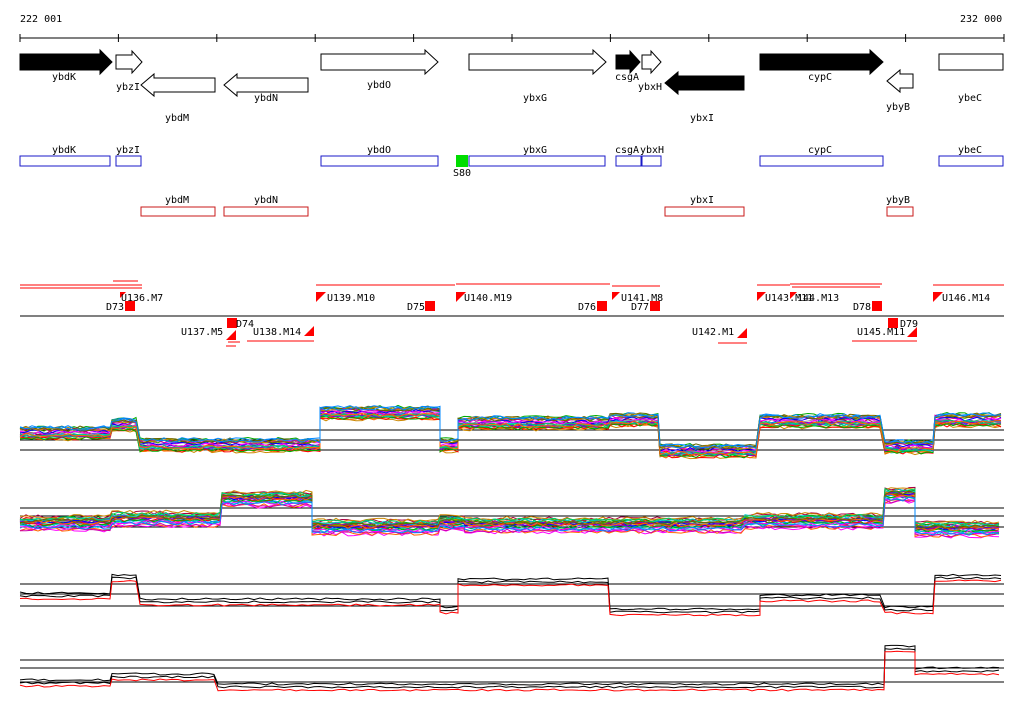 This screenshot has width=1024, height=714. Describe the element at coordinates (379, 85) in the screenshot. I see `gene-label-ybdO: ybdO` at that location.